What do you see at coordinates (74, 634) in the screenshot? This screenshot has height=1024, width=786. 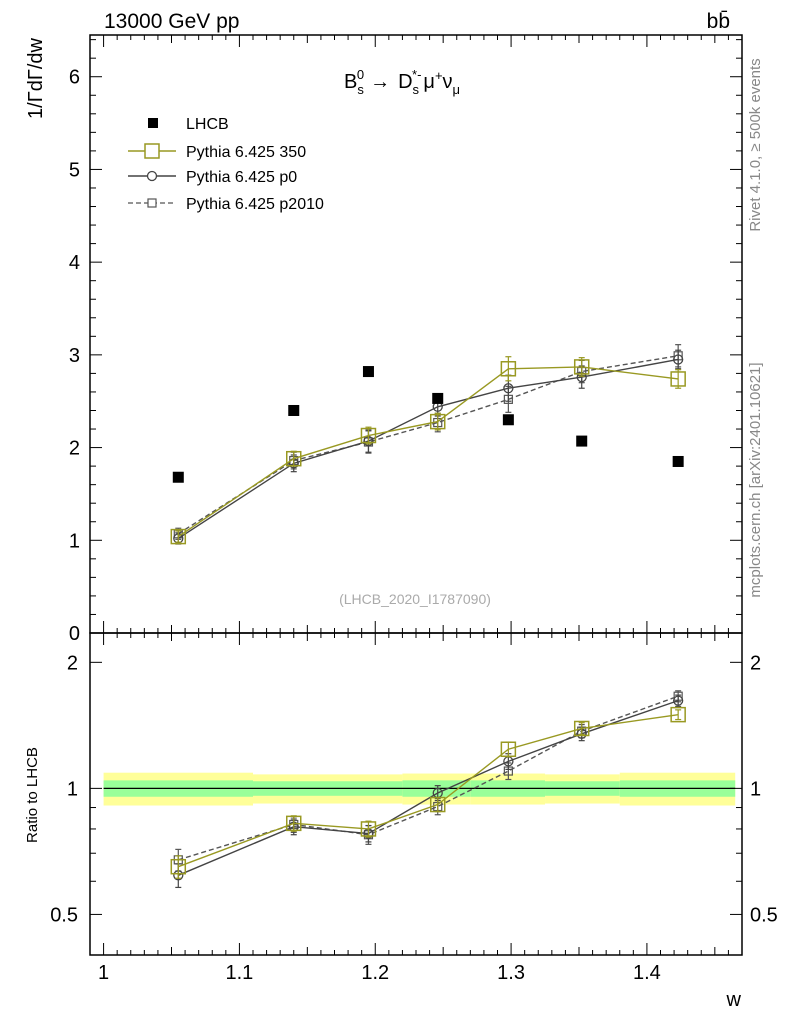 I see `y-tick-label-main-0: 0` at bounding box center [74, 634].